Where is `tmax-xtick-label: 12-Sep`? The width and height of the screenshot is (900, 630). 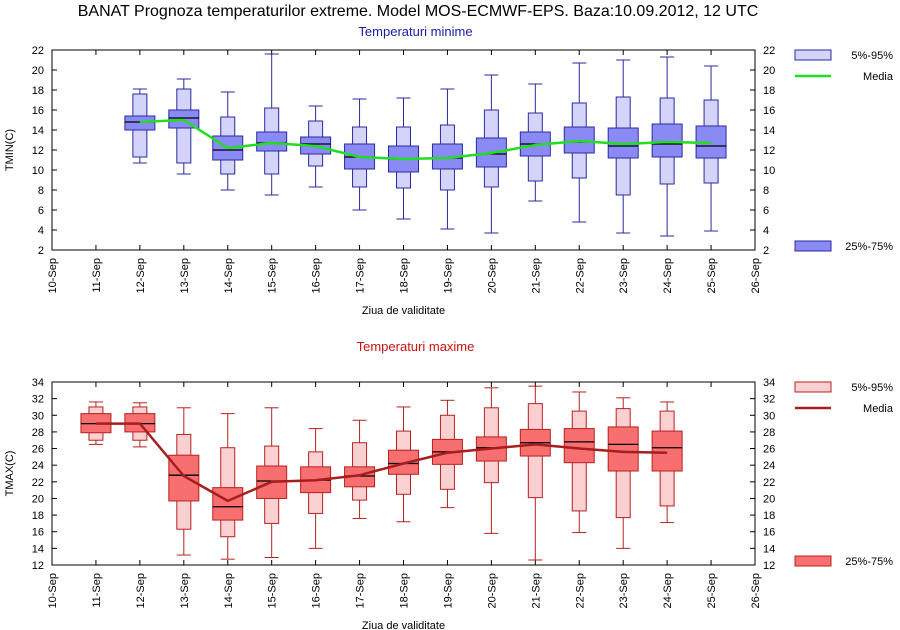 tmax-xtick-label: 12-Sep is located at coordinates (141, 590).